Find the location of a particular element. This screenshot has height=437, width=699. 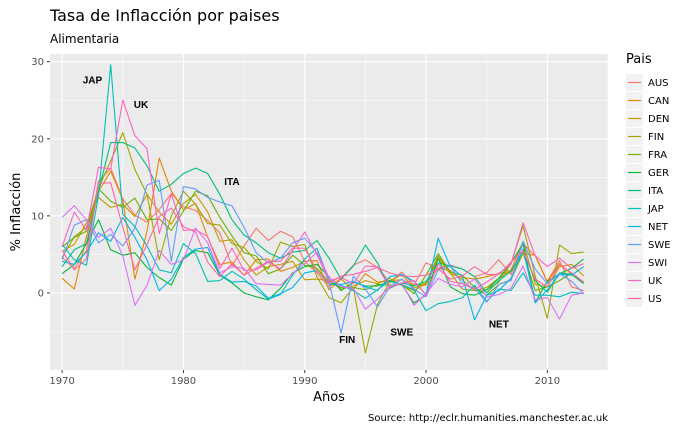

legend-label-swe: SWE is located at coordinates (659, 245).